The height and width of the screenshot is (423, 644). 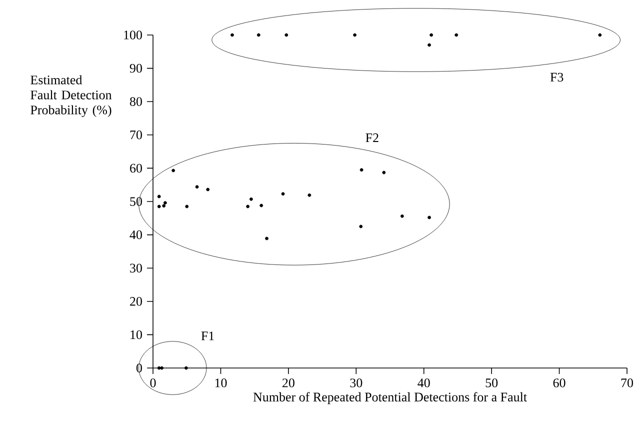 I want to click on y-tick-label: 0, so click(x=139, y=368).